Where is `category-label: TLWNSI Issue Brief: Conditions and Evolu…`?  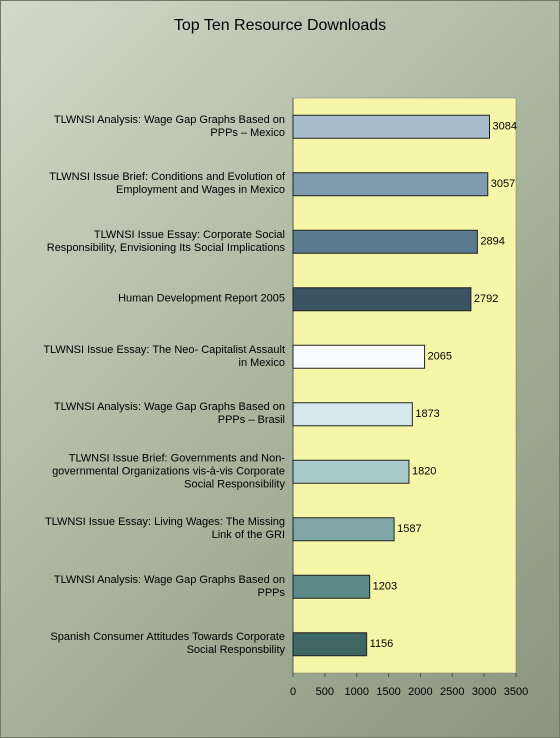
category-label: TLWNSI Issue Brief: Conditions and Evolu… is located at coordinates (167, 184).